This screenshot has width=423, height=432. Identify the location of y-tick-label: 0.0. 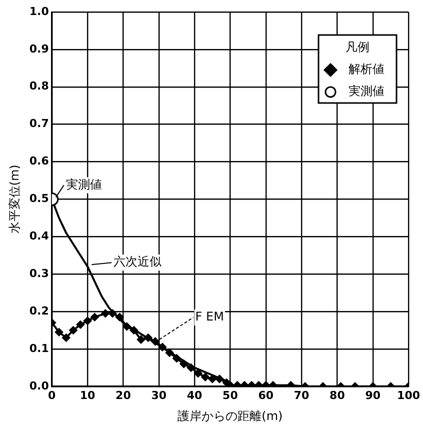
(39, 385).